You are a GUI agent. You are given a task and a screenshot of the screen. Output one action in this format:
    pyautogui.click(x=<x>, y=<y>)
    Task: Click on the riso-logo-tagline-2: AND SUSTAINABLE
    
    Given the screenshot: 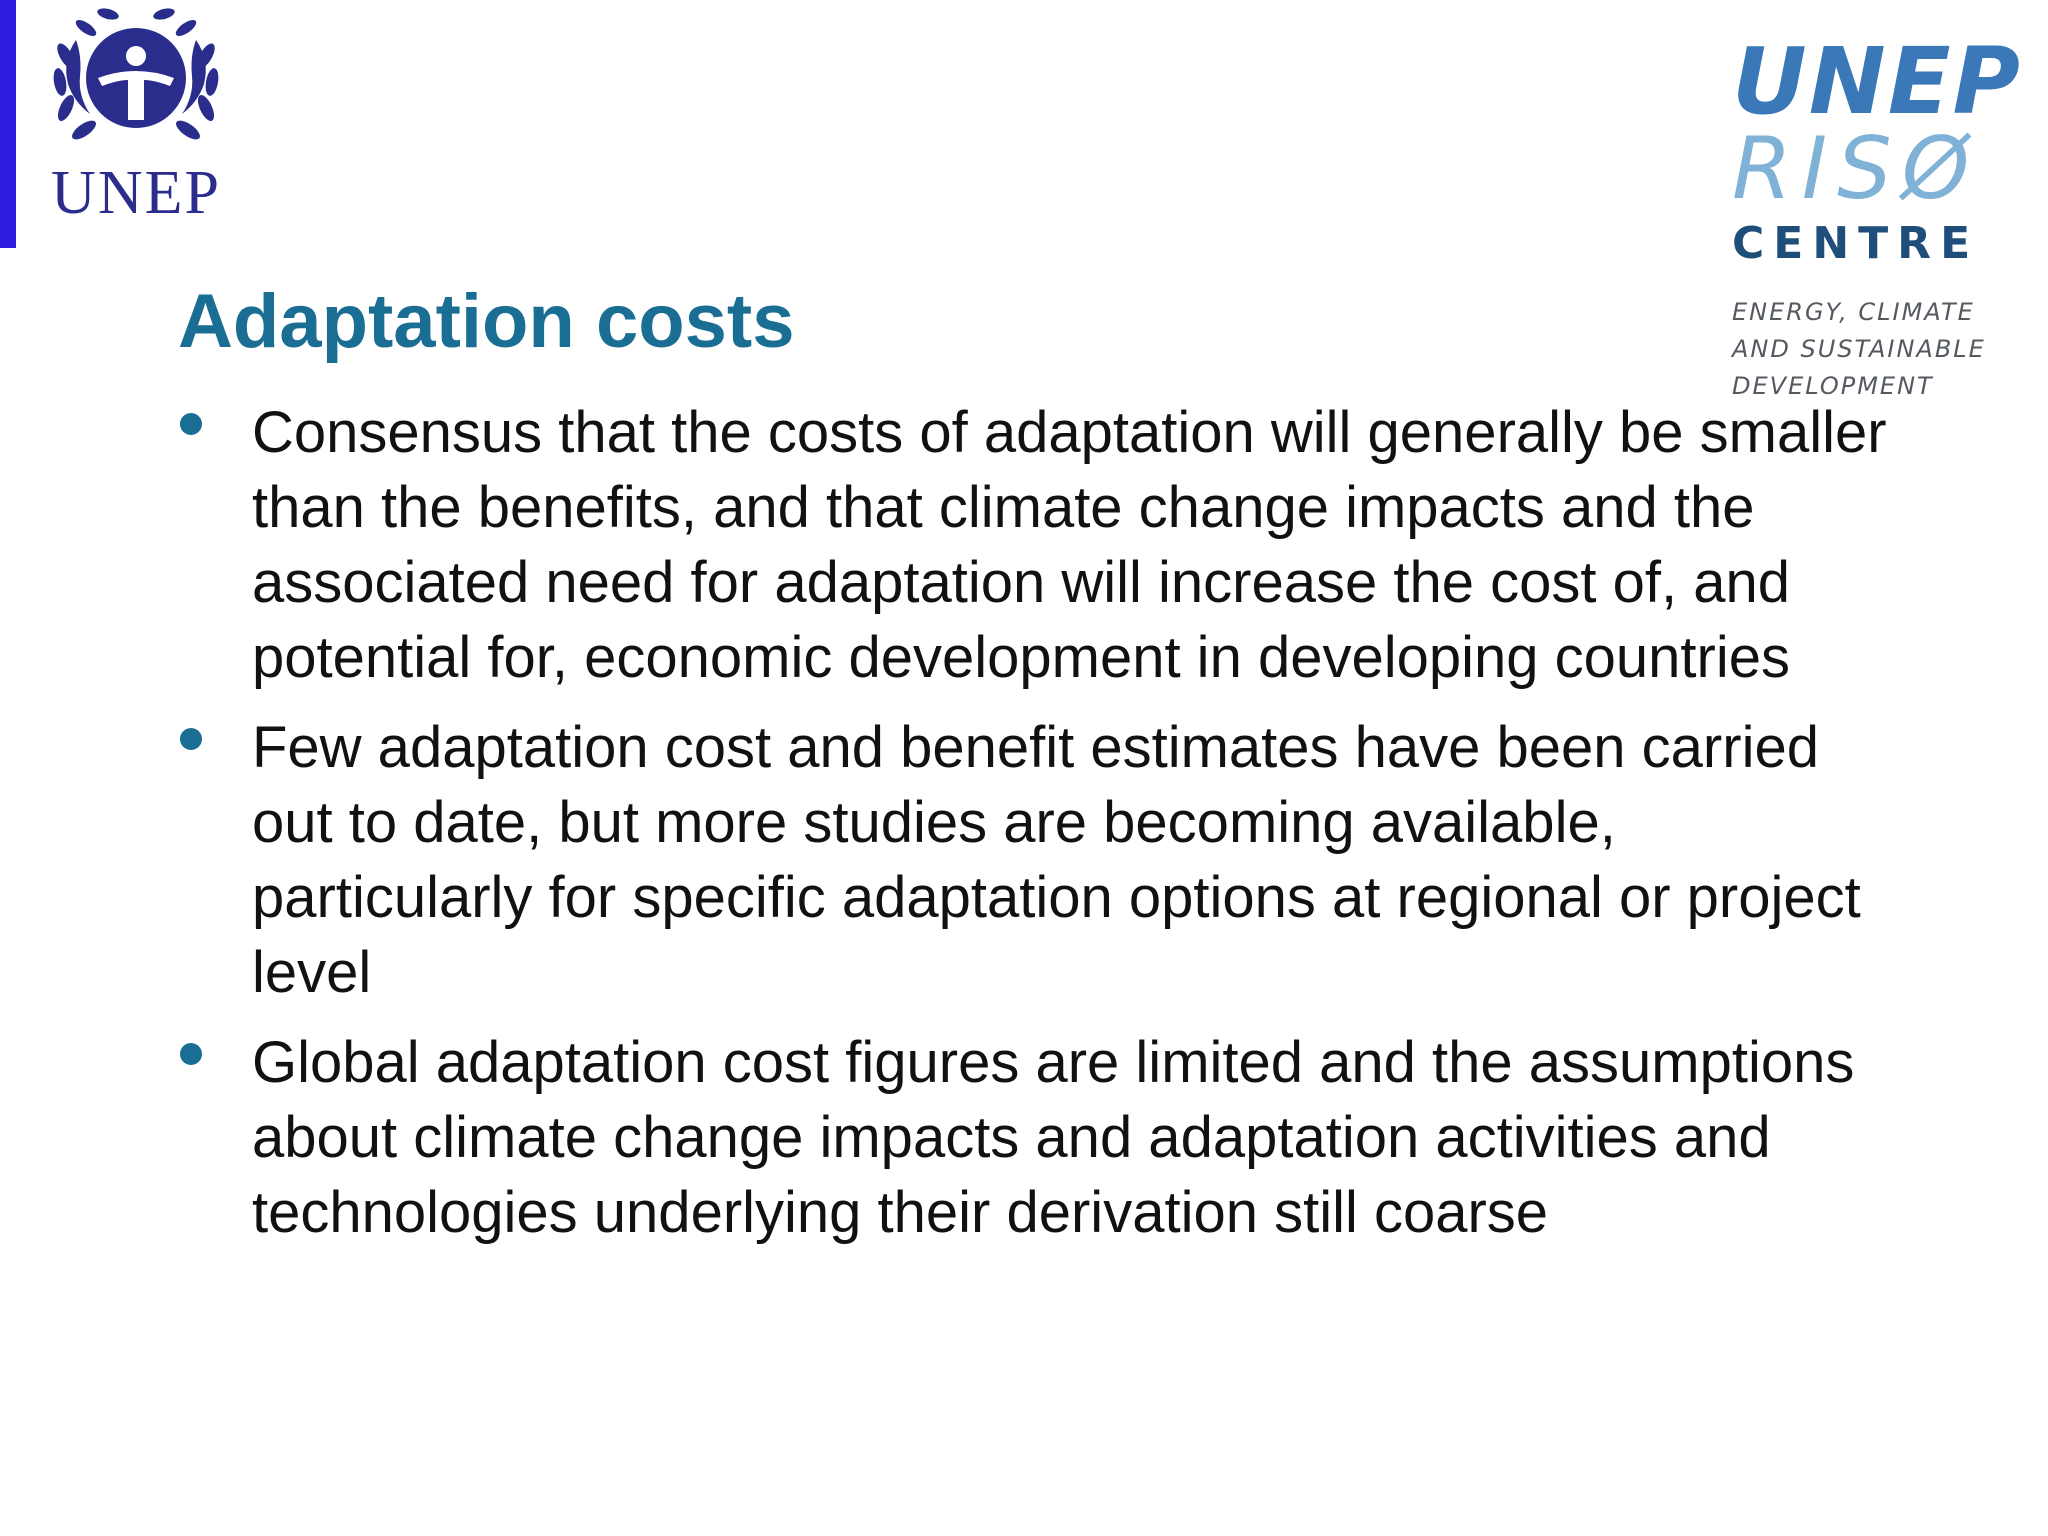 What is the action you would take?
    pyautogui.click(x=1859, y=349)
    